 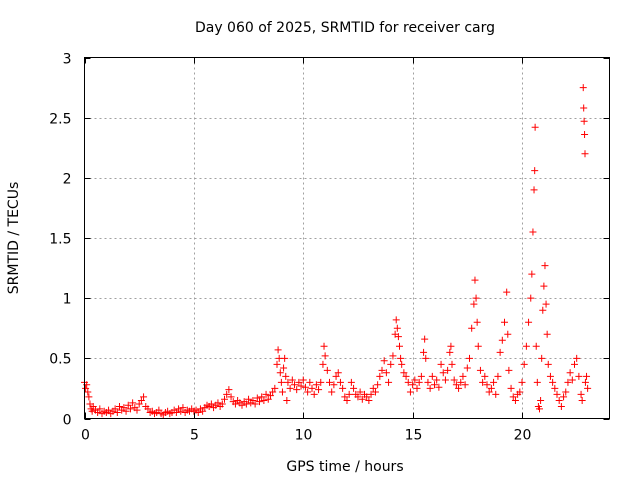 What do you see at coordinates (14, 238) in the screenshot?
I see `y-axis-label: SRMTID / TECUs` at bounding box center [14, 238].